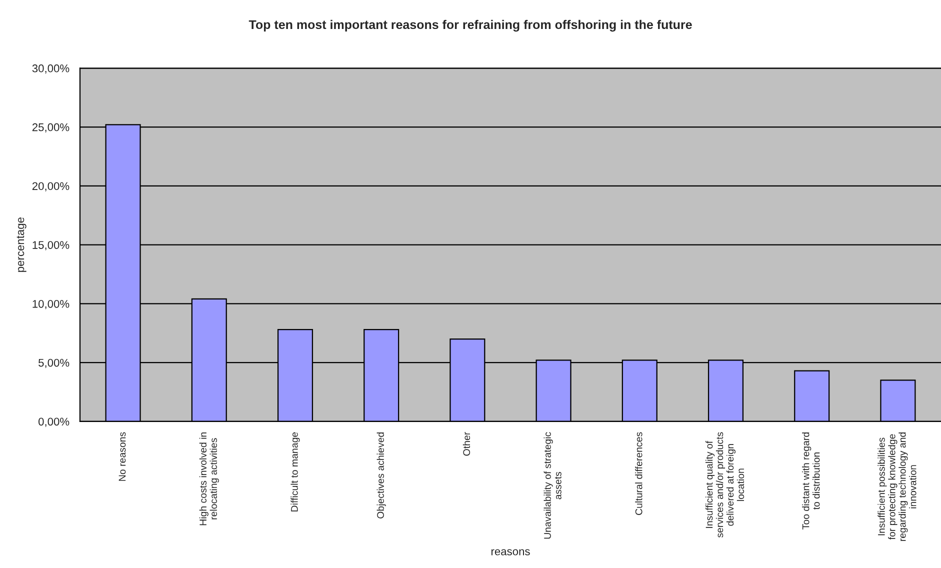 This screenshot has height=568, width=941. What do you see at coordinates (54, 422) in the screenshot?
I see `y-tick-label: 0,00%` at bounding box center [54, 422].